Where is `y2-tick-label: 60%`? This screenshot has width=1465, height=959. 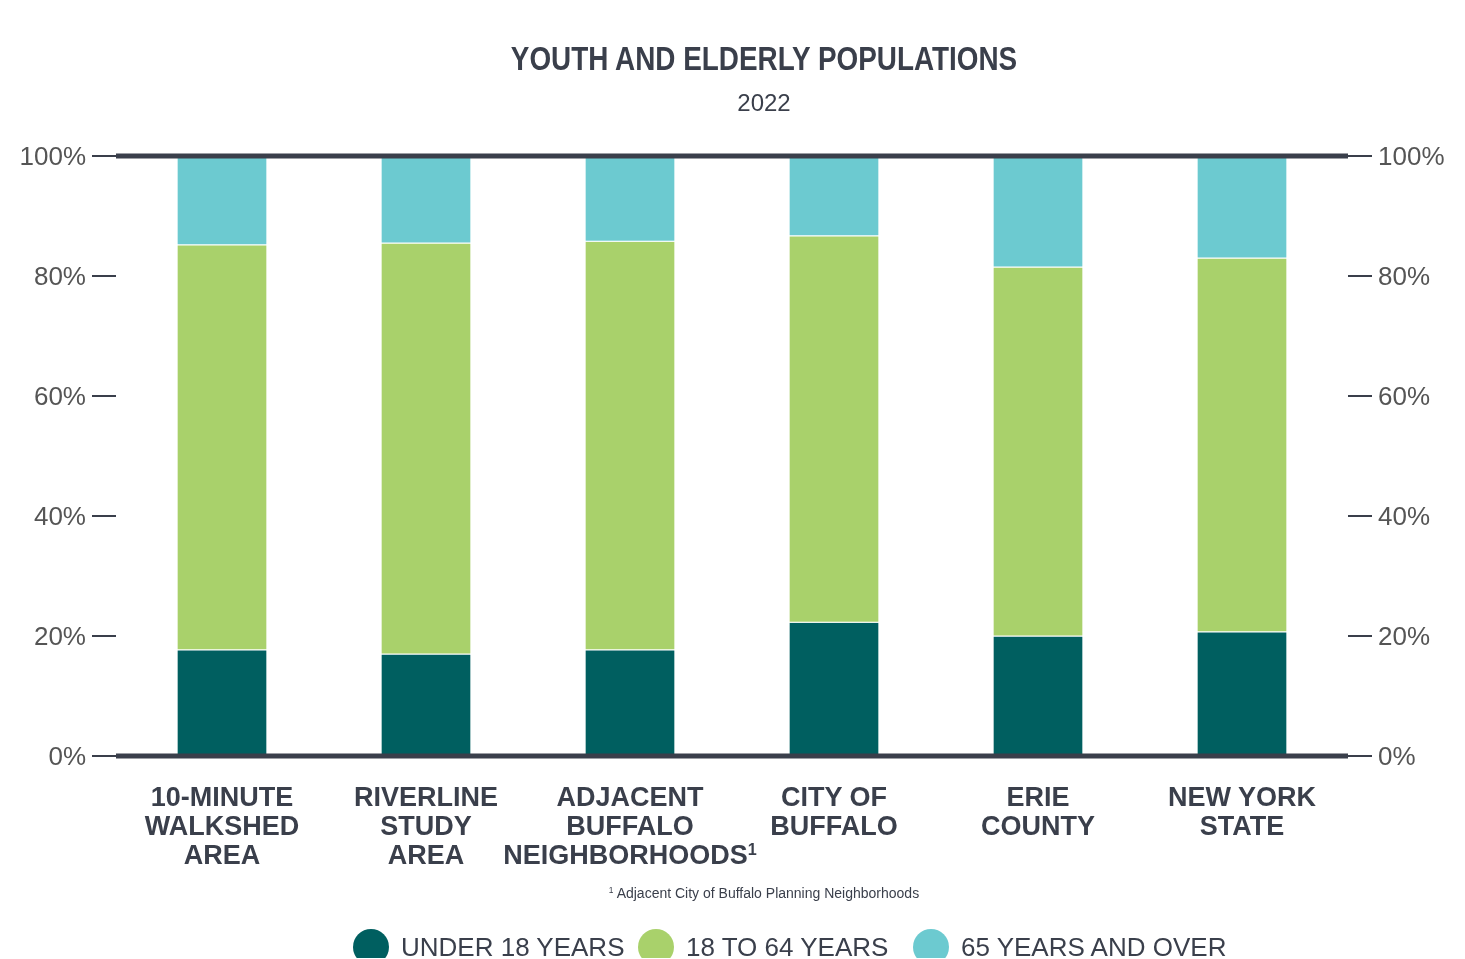
y2-tick-label: 60% is located at coordinates (1404, 396).